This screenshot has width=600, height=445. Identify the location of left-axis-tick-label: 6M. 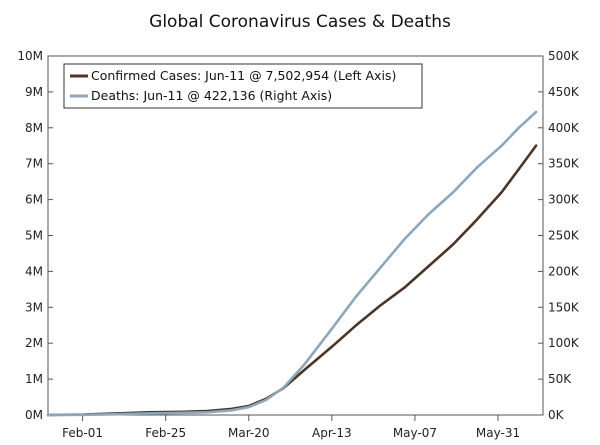
(34, 200).